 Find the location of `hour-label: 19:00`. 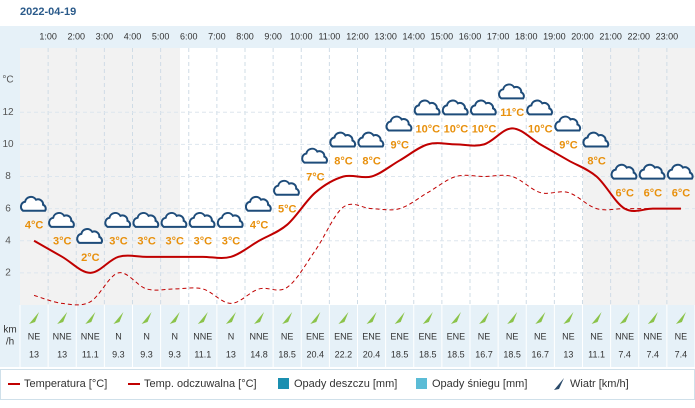

hour-label: 19:00 is located at coordinates (554, 36).